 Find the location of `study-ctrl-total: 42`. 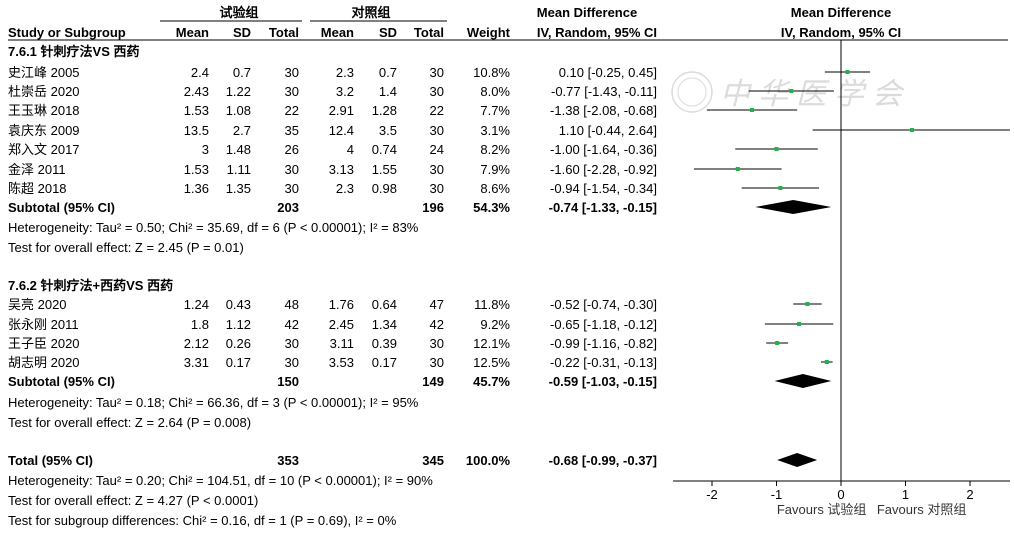

study-ctrl-total: 42 is located at coordinates (437, 324).